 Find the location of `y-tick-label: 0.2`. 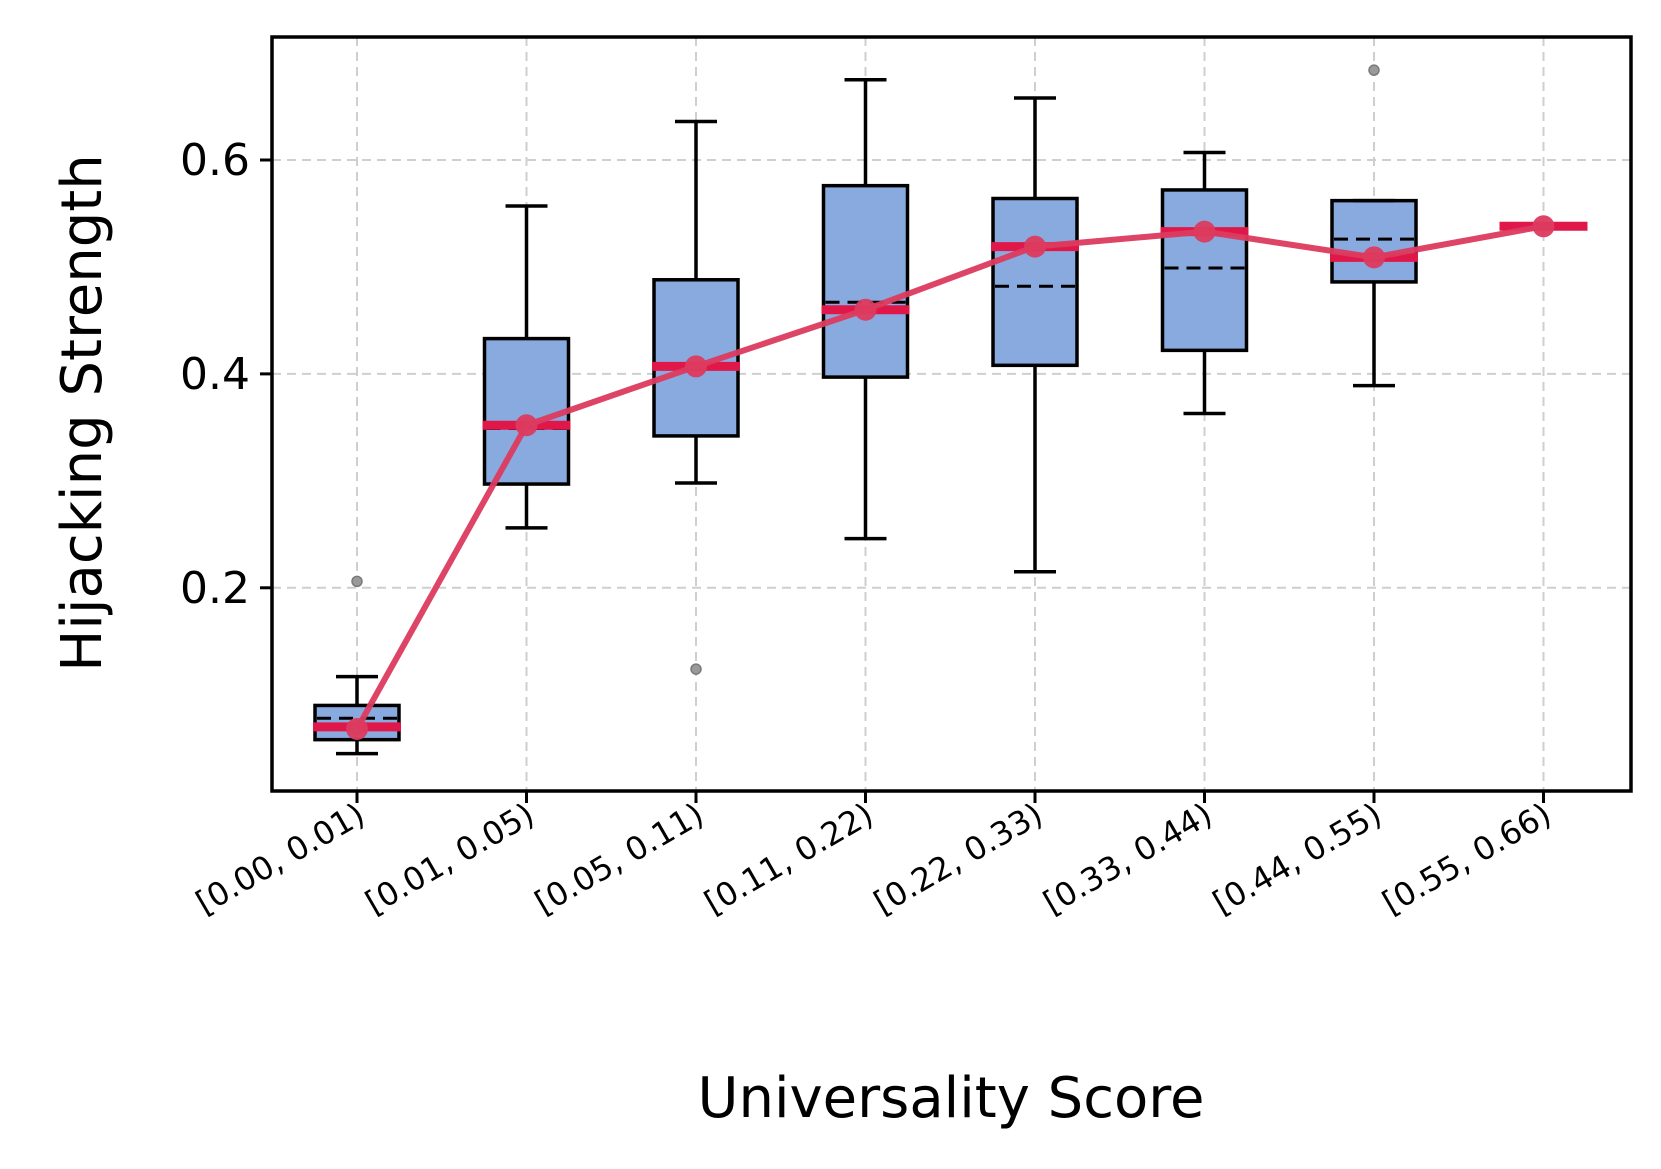

y-tick-label: 0.2 is located at coordinates (215, 588).